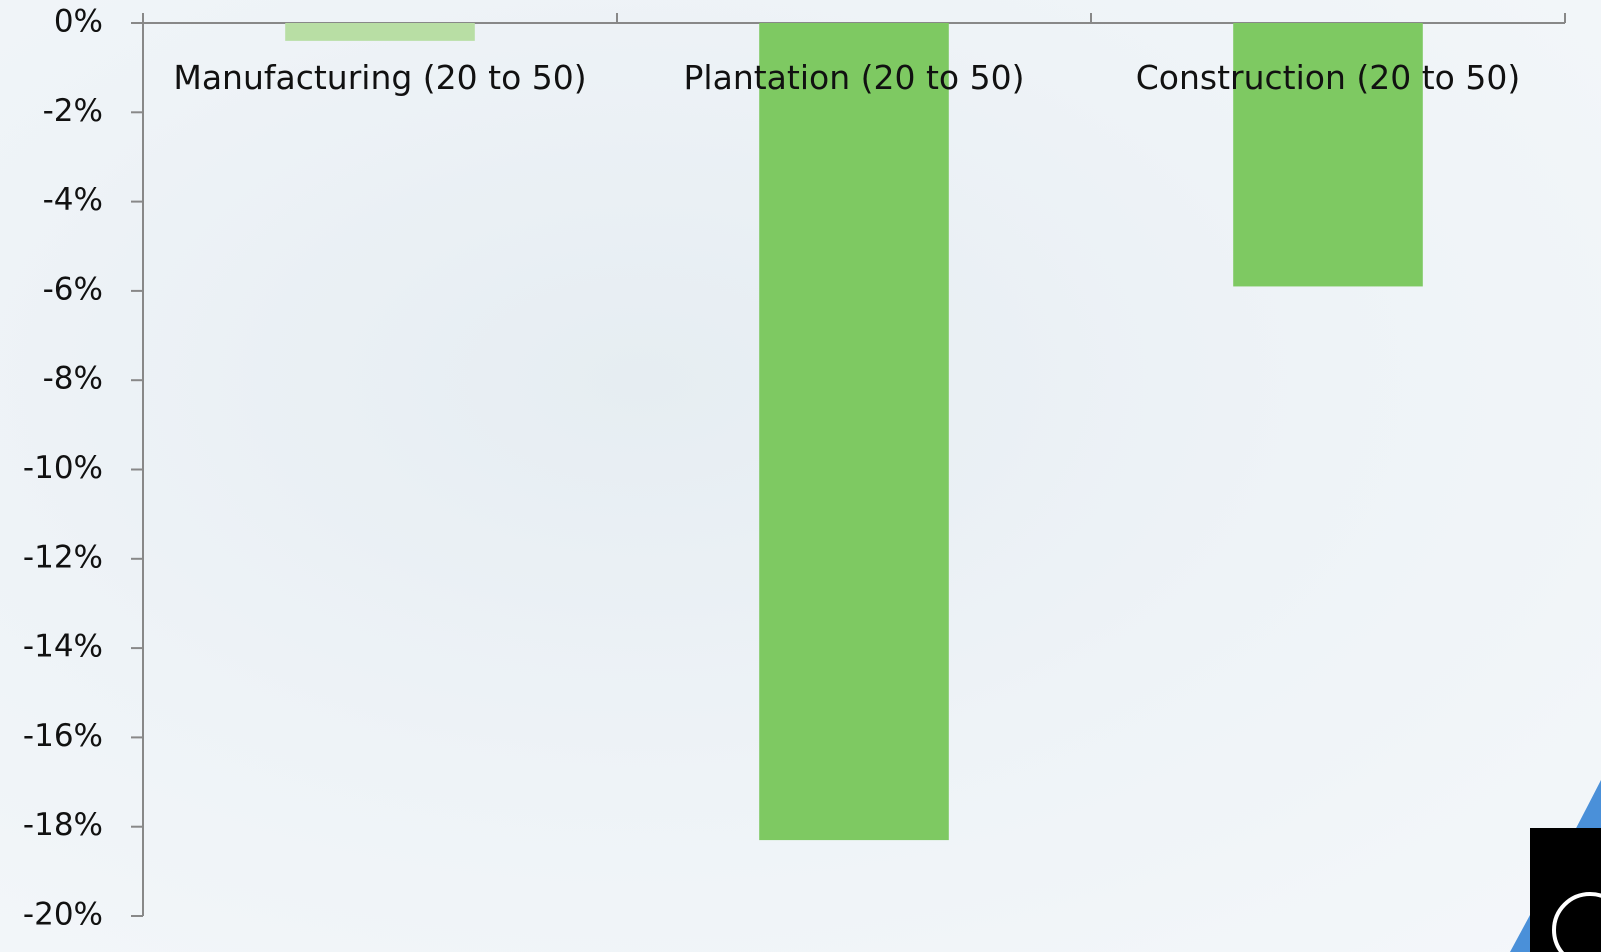 The image size is (1601, 952). What do you see at coordinates (63, 825) in the screenshot?
I see `y-tick-label: -18%` at bounding box center [63, 825].